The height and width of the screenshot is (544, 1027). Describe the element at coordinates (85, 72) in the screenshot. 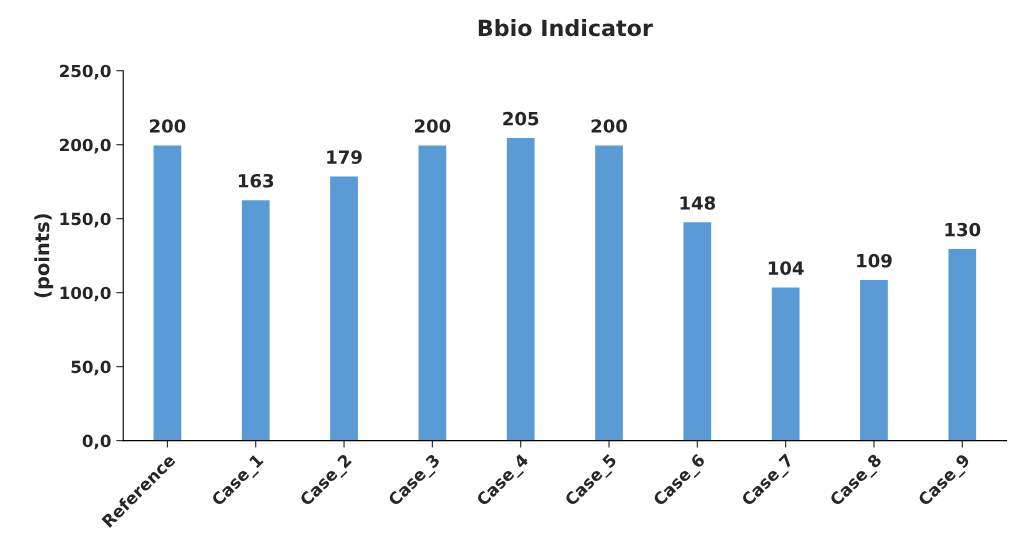

I see `y-tick-label: 250,0` at that location.